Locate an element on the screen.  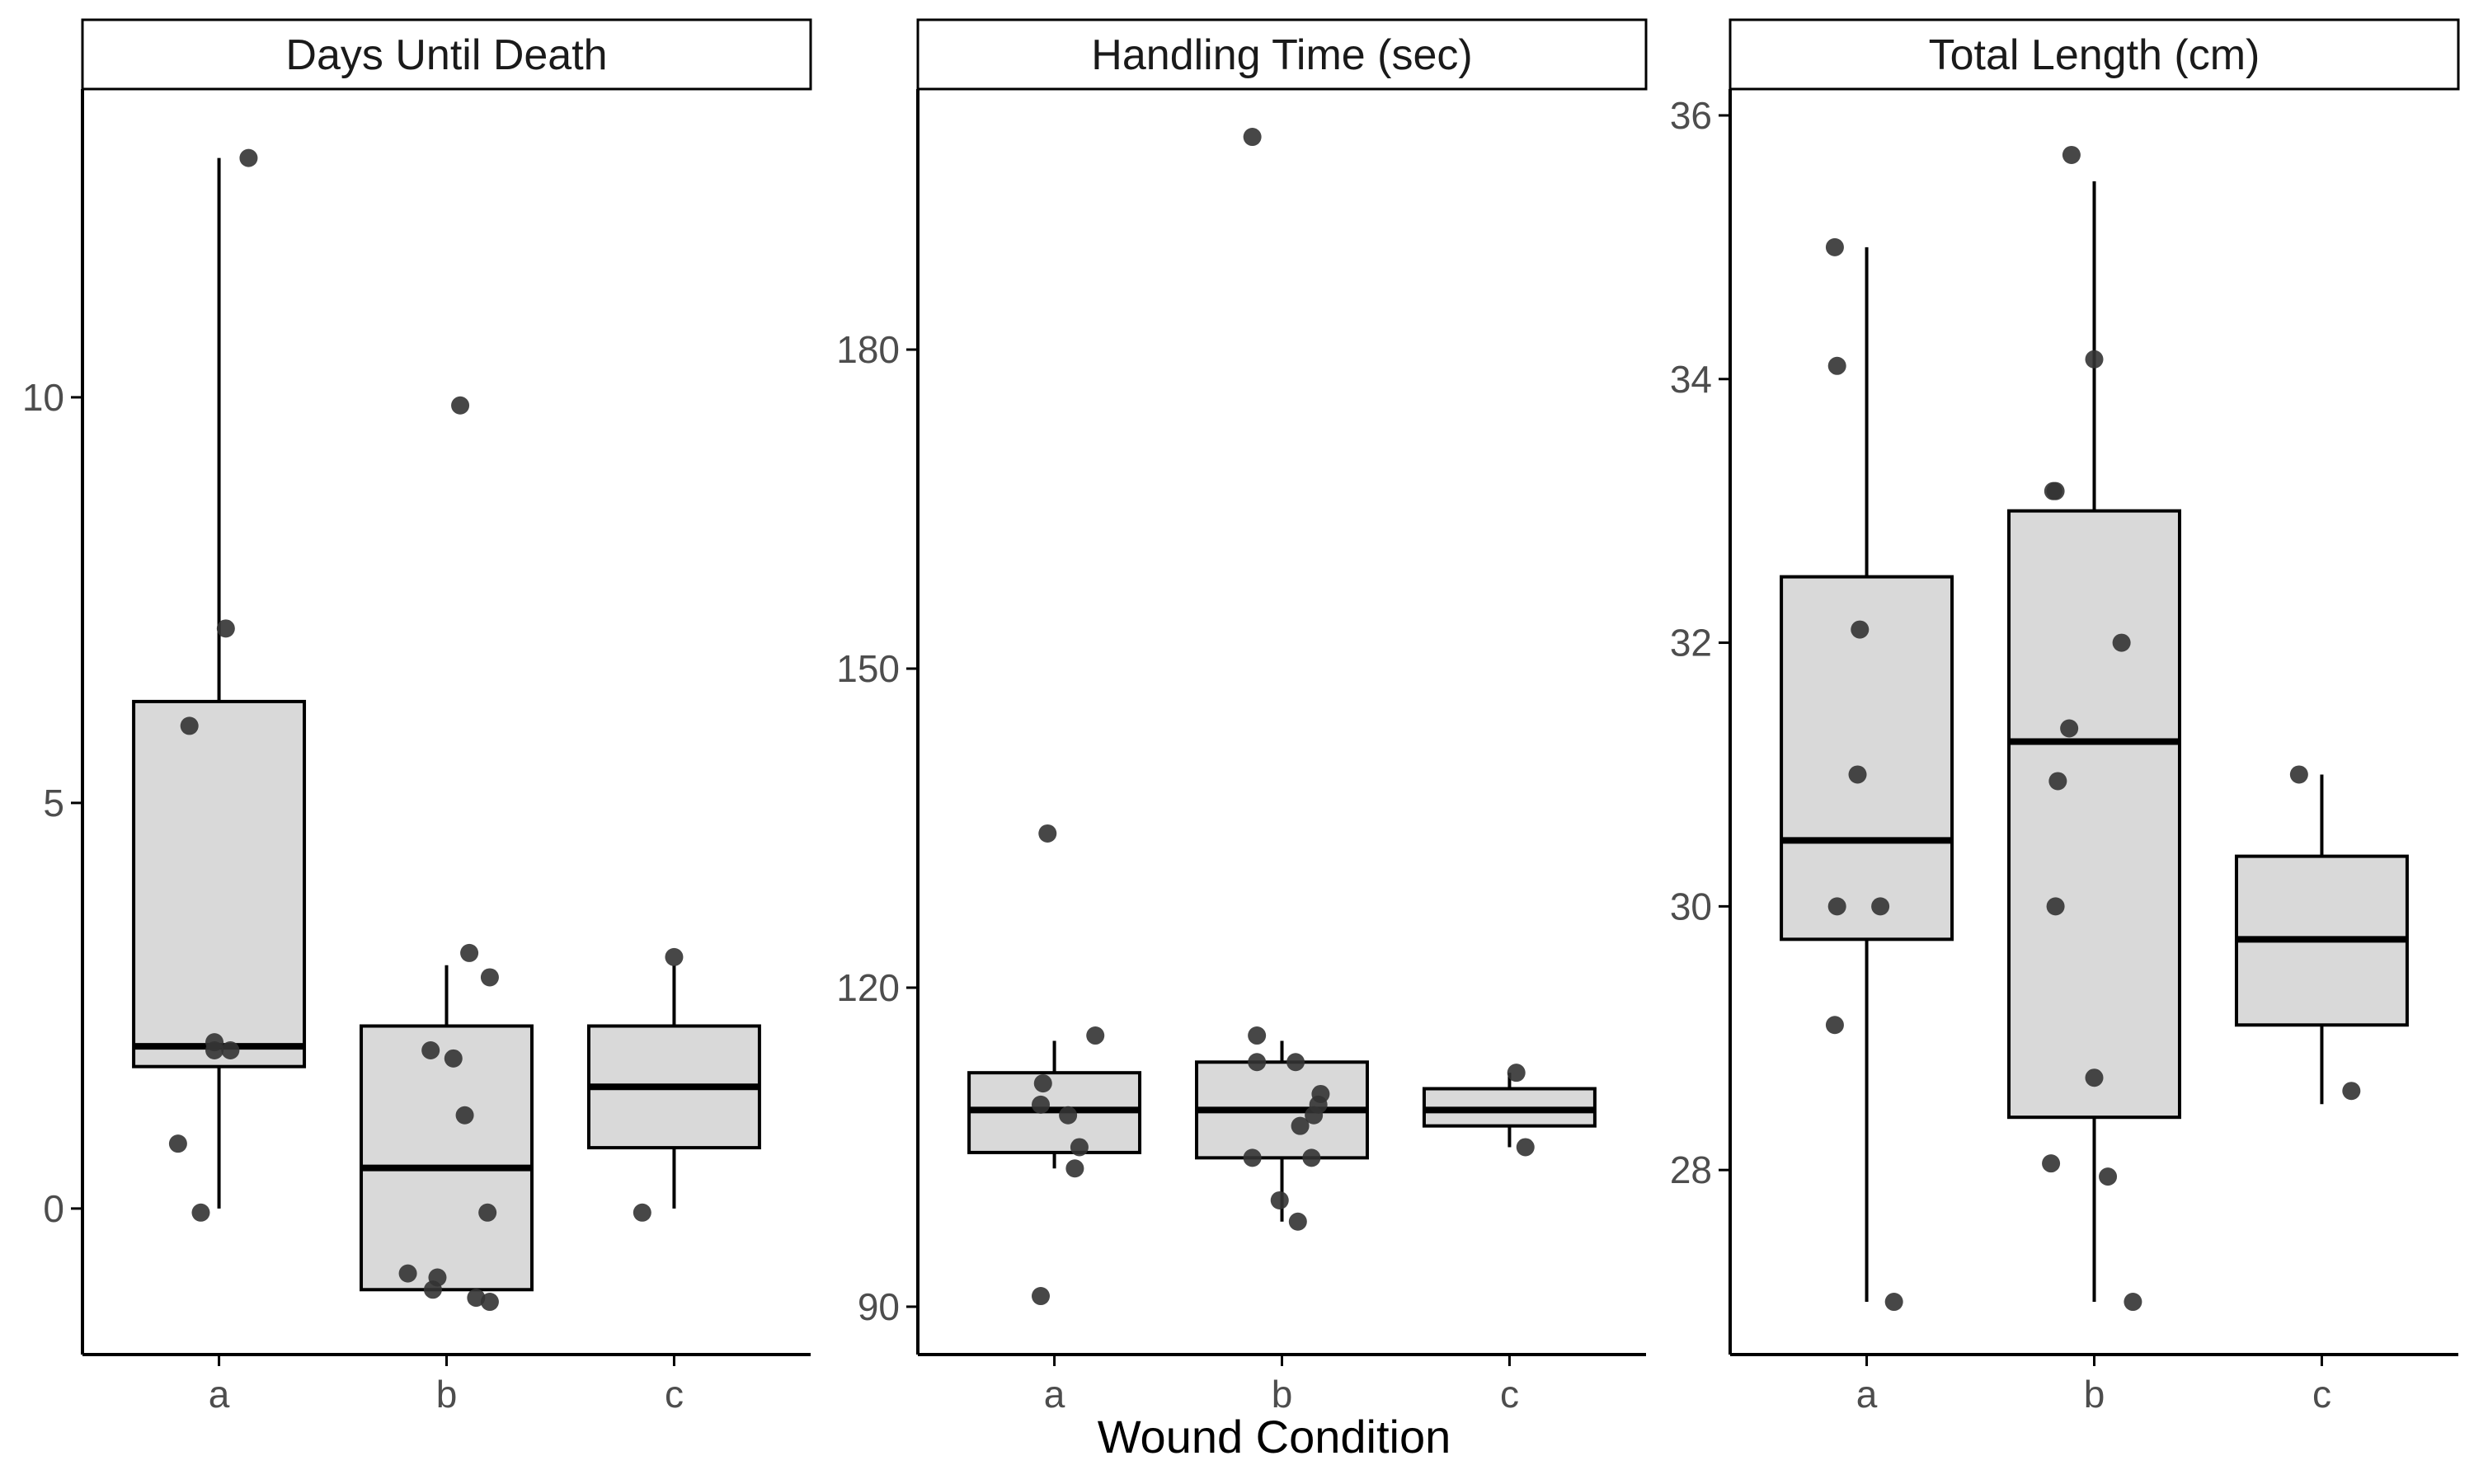
y-tick-label: 120 is located at coordinates (868, 988).